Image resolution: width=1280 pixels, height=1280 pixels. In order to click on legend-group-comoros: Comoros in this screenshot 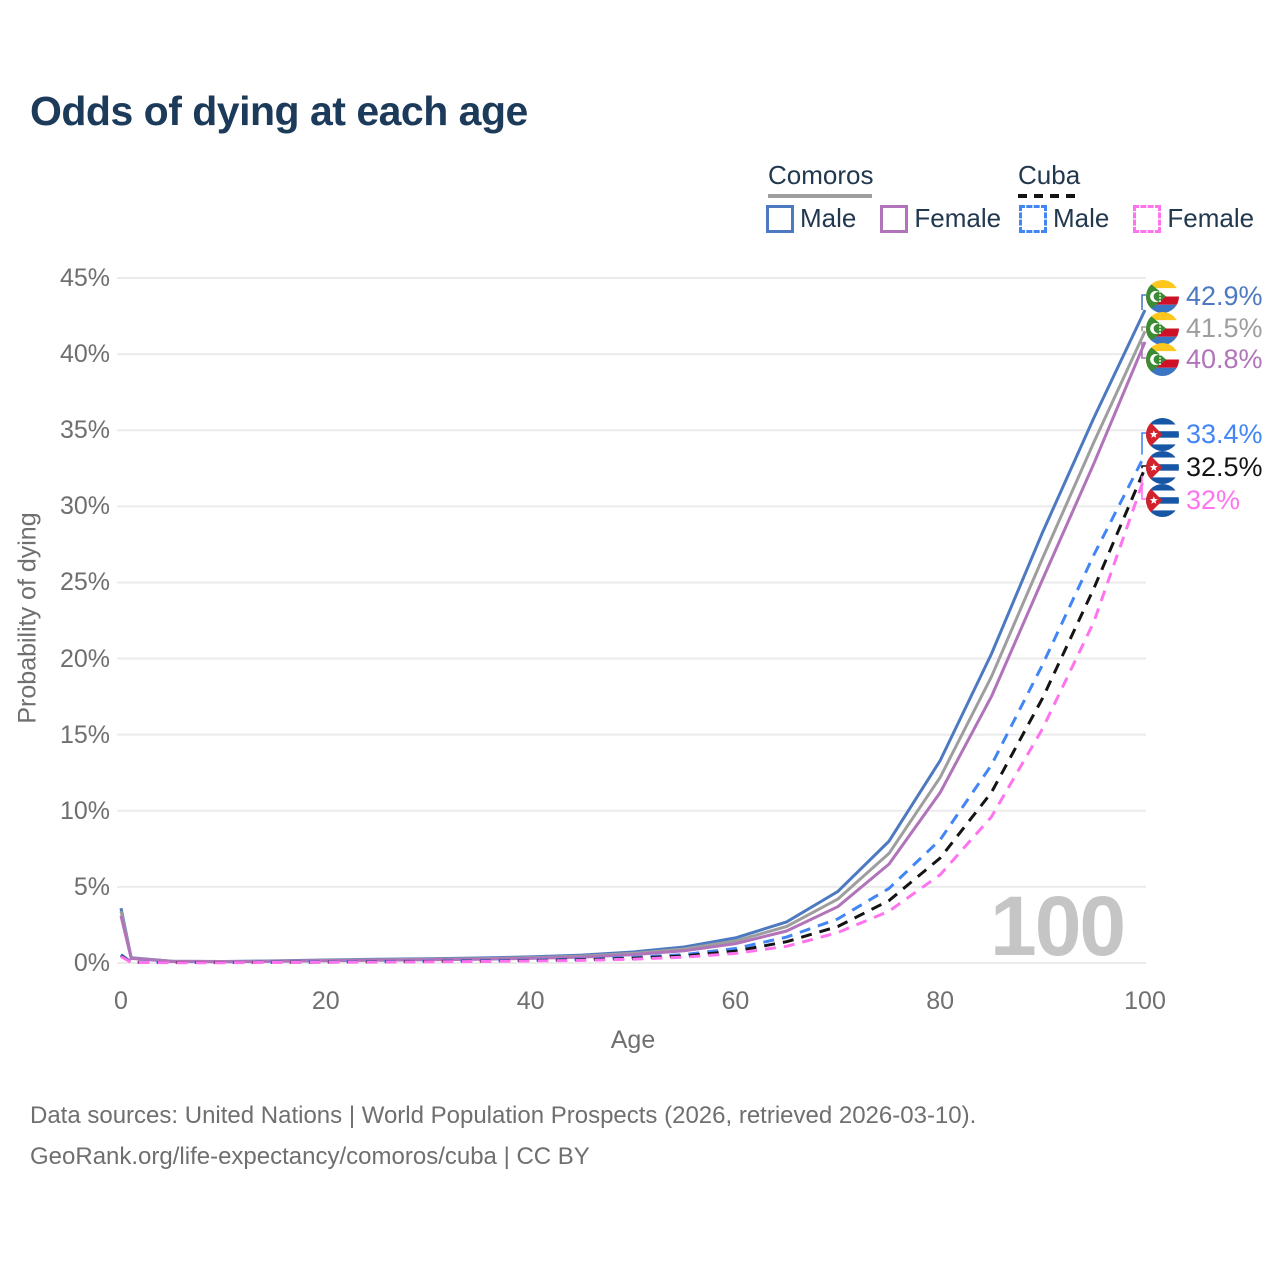, I will do `click(820, 179)`.